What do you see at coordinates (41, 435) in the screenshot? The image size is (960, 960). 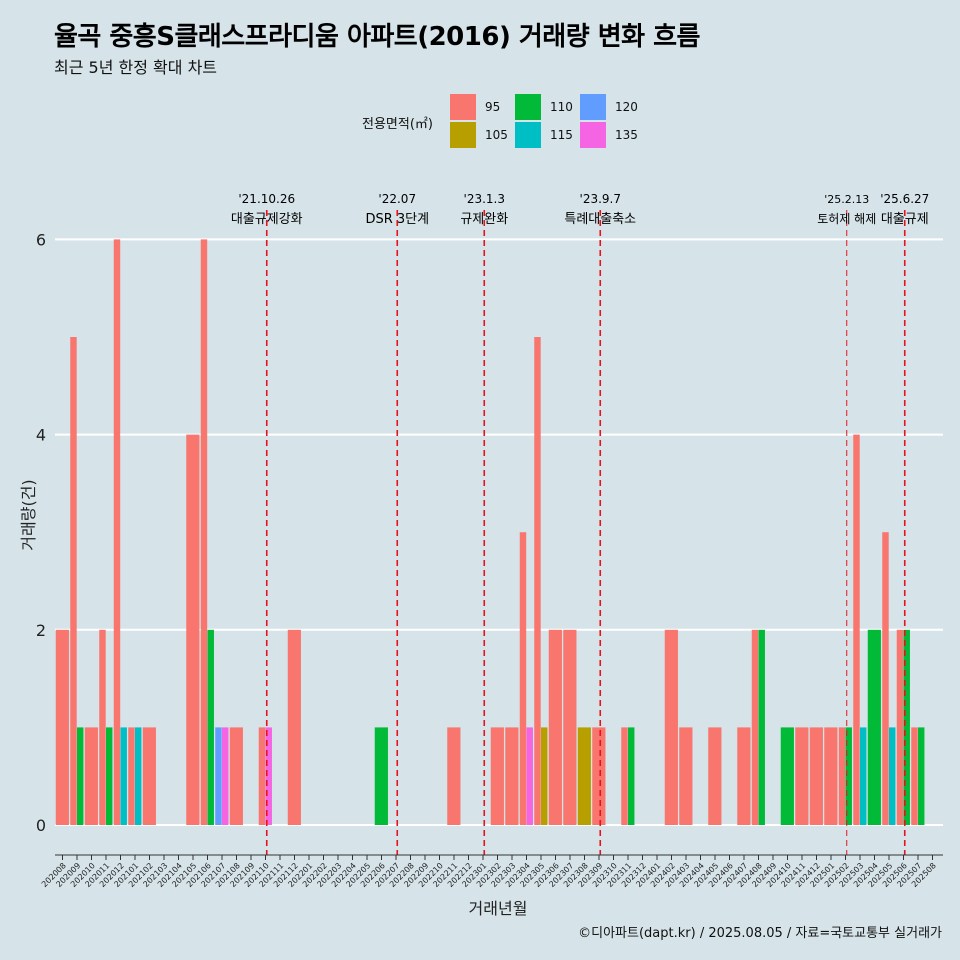 I see `y-tick-label: 4` at bounding box center [41, 435].